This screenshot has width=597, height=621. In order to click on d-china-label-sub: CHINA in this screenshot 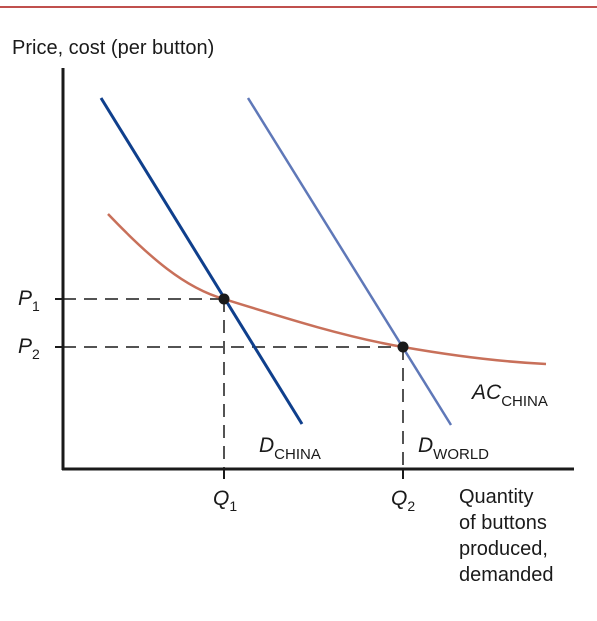, I will do `click(297, 454)`.